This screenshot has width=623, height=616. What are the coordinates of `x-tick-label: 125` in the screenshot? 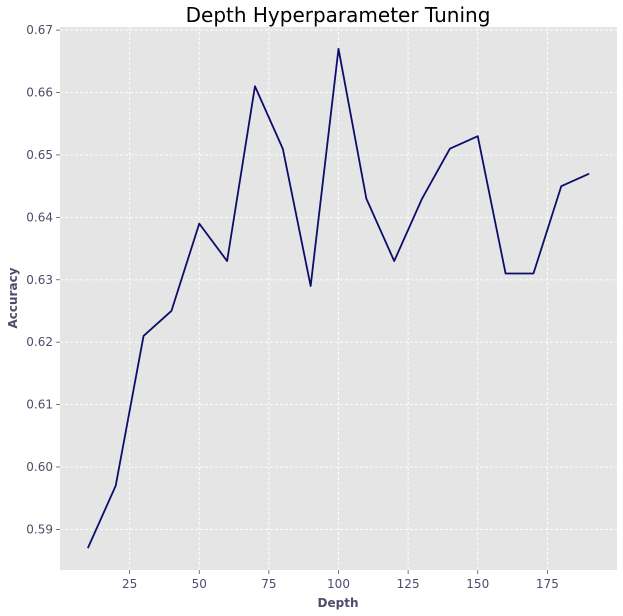 It's located at (408, 584).